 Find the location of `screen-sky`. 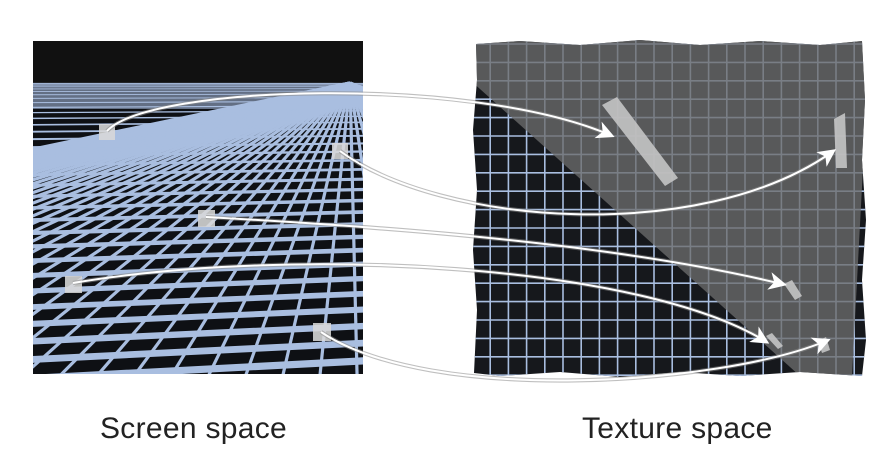

screen-sky is located at coordinates (198, 62).